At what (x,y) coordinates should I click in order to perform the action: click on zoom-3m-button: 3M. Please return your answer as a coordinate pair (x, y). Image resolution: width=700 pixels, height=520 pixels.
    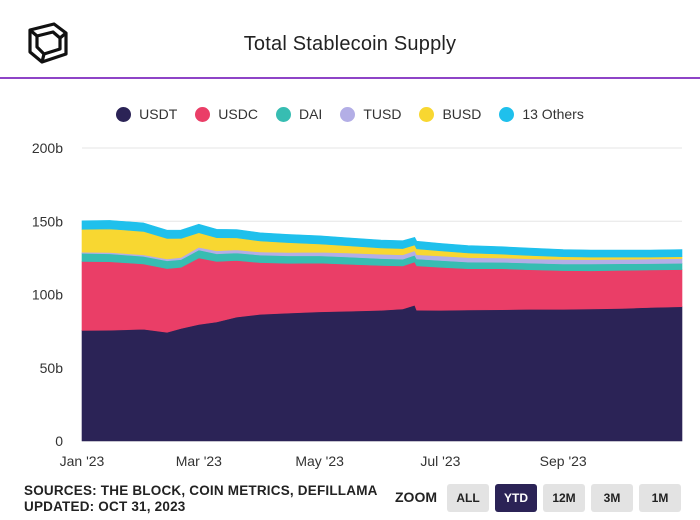
    Looking at the image, I should click on (612, 498).